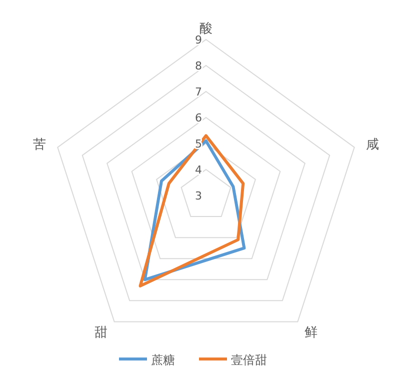 Image resolution: width=398 pixels, height=374 pixels. Describe the element at coordinates (311, 332) in the screenshot. I see `spoke-label: 鲜` at that location.